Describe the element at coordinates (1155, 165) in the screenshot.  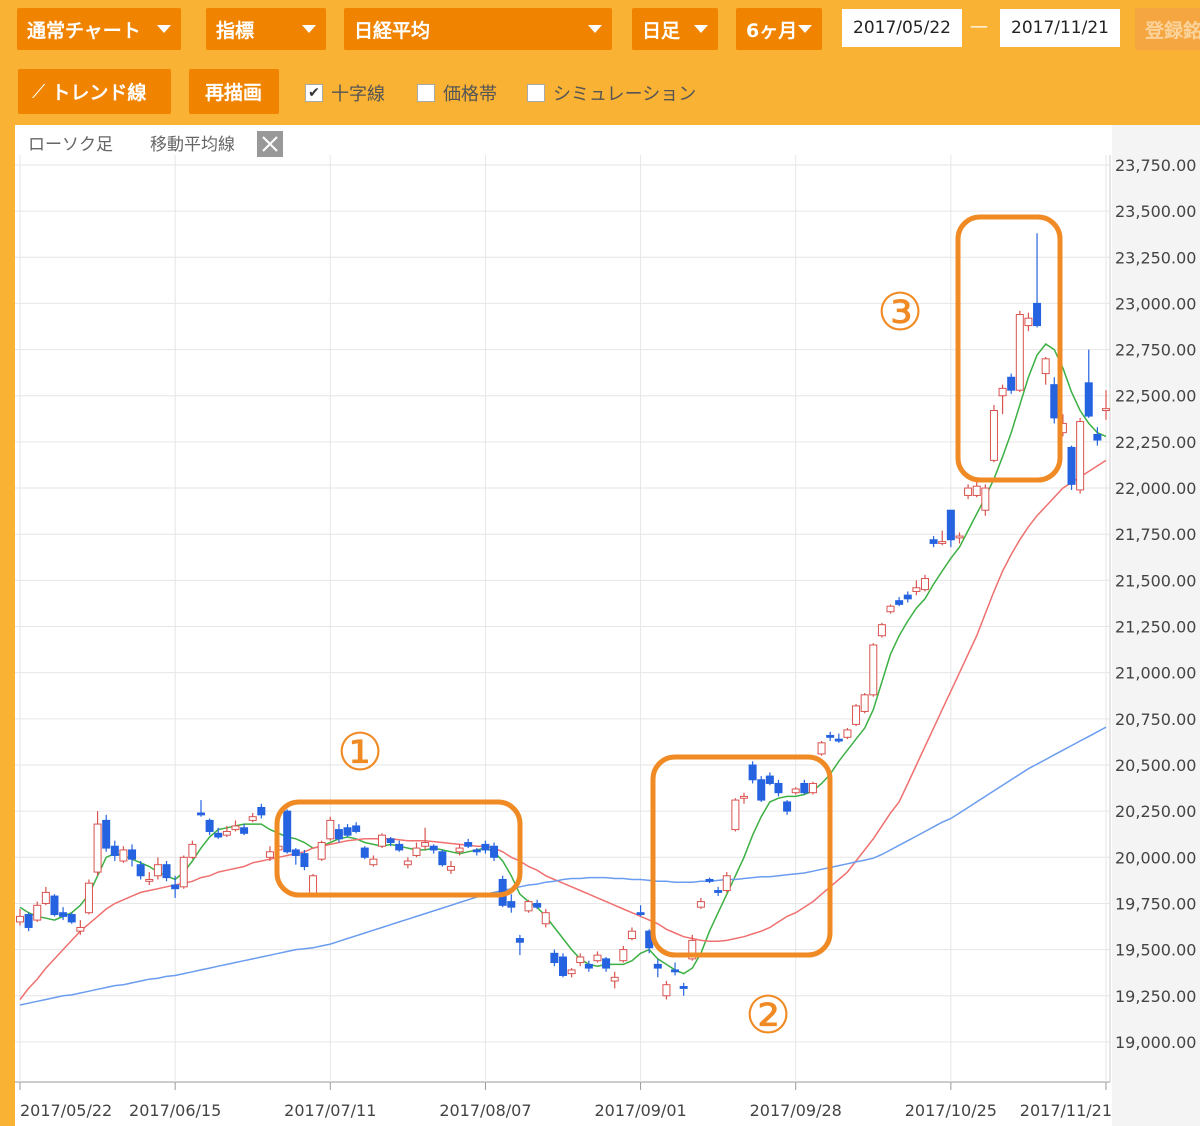
I see `y-tick-label: 23,750.00` at that location.